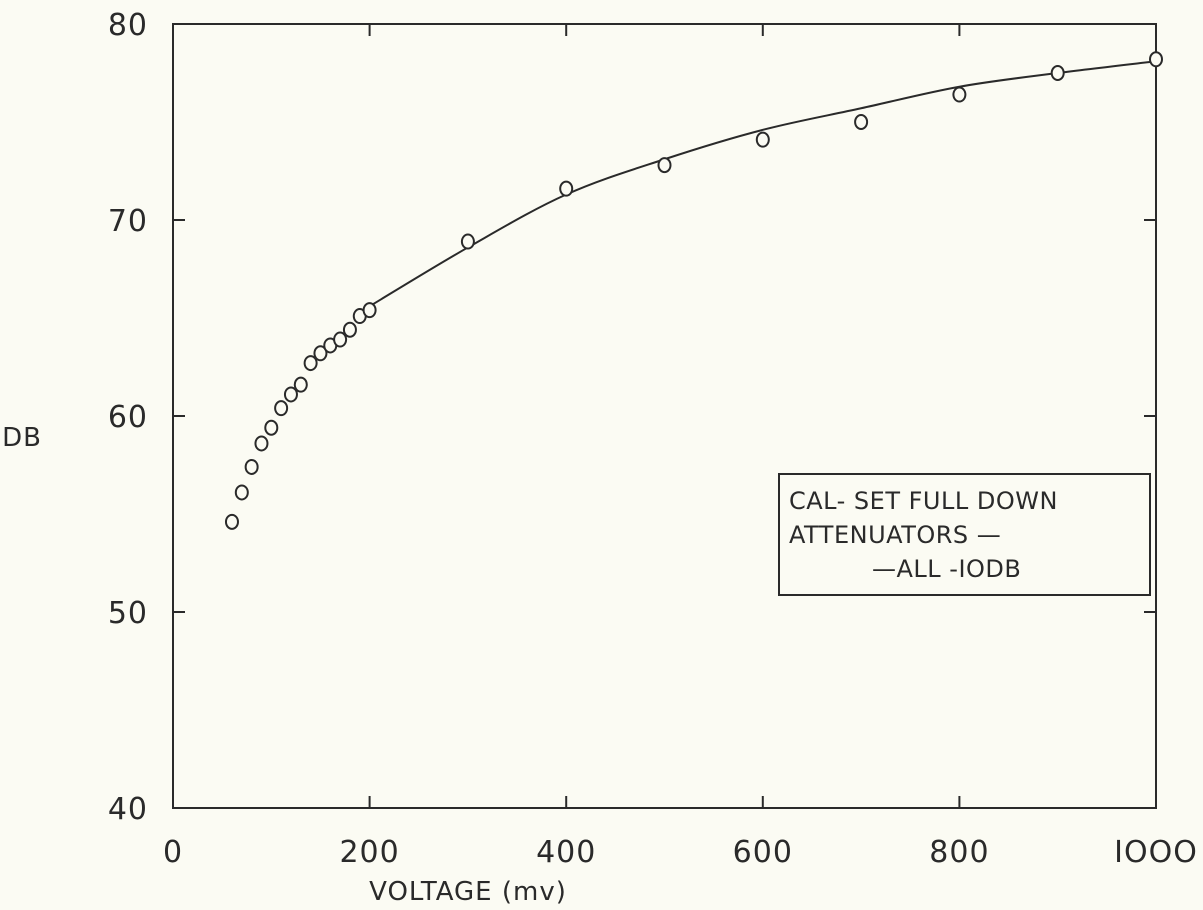 This screenshot has height=910, width=1203. What do you see at coordinates (946, 569) in the screenshot?
I see `legend-line-3: —ALL -IODB` at bounding box center [946, 569].